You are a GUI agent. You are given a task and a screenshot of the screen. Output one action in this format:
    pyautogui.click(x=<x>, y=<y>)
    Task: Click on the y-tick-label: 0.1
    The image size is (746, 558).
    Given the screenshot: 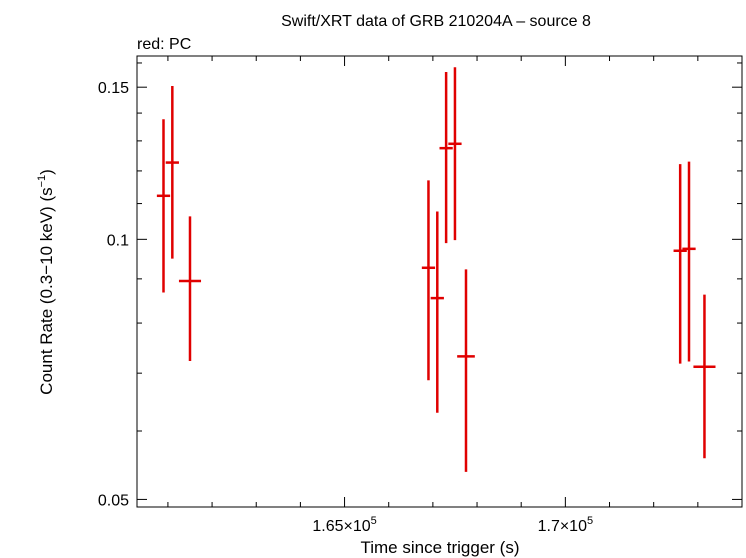 What is the action you would take?
    pyautogui.click(x=118, y=240)
    